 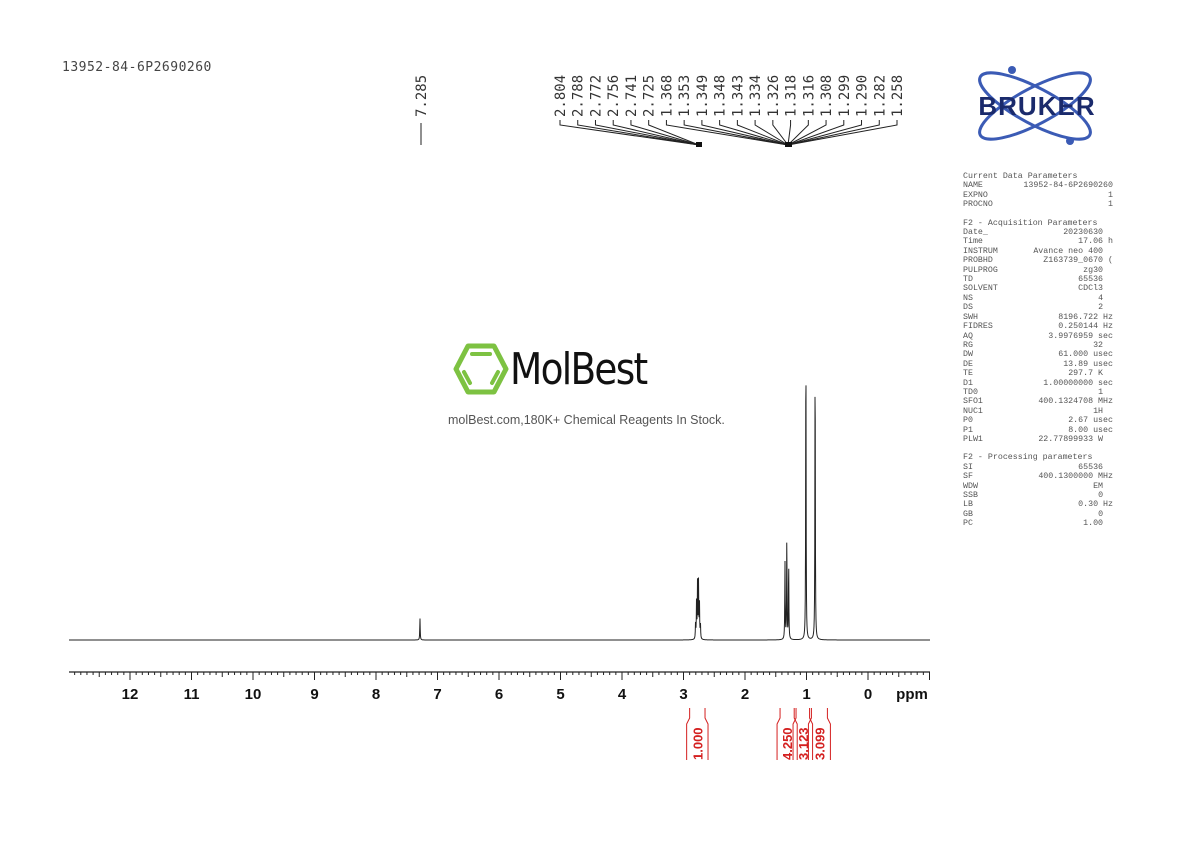 What do you see at coordinates (898, 96) in the screenshot?
I see `peak-label: 1.258` at bounding box center [898, 96].